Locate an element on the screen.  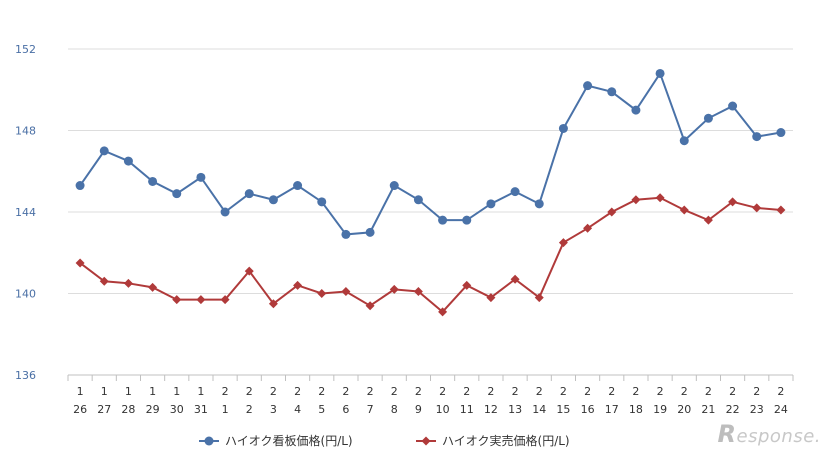
x-tick-day: 7 is located at coordinates (370, 409).